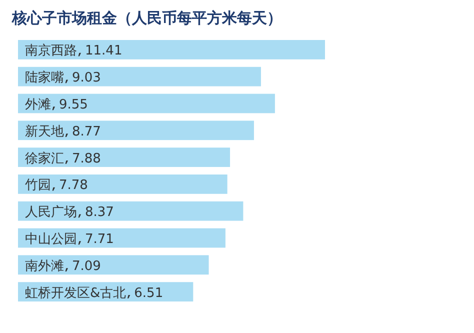  Describe the element at coordinates (75, 293) in the screenshot. I see `y-tick-label: 虹桥开发区&古北` at that location.